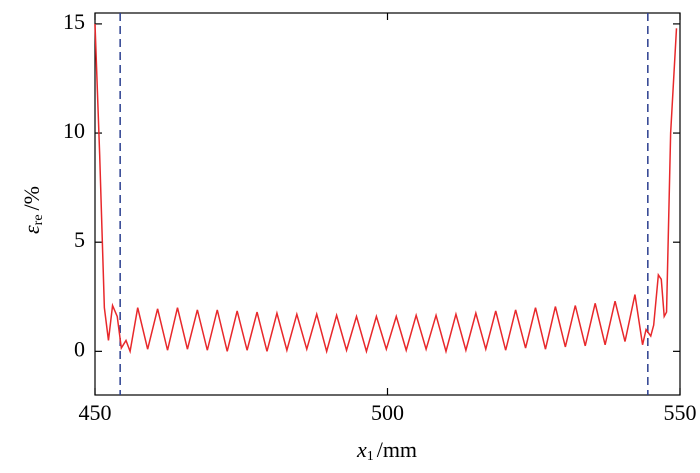 The width and height of the screenshot is (700, 473). I want to click on x-axis-label: x1/mm, so click(386, 450).